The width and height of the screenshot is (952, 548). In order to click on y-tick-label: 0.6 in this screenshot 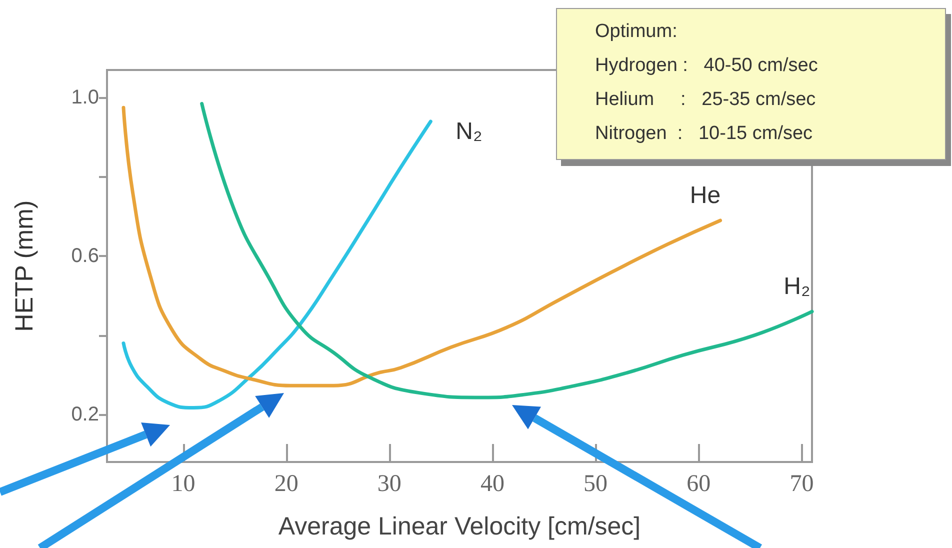, I will do `click(85, 256)`.